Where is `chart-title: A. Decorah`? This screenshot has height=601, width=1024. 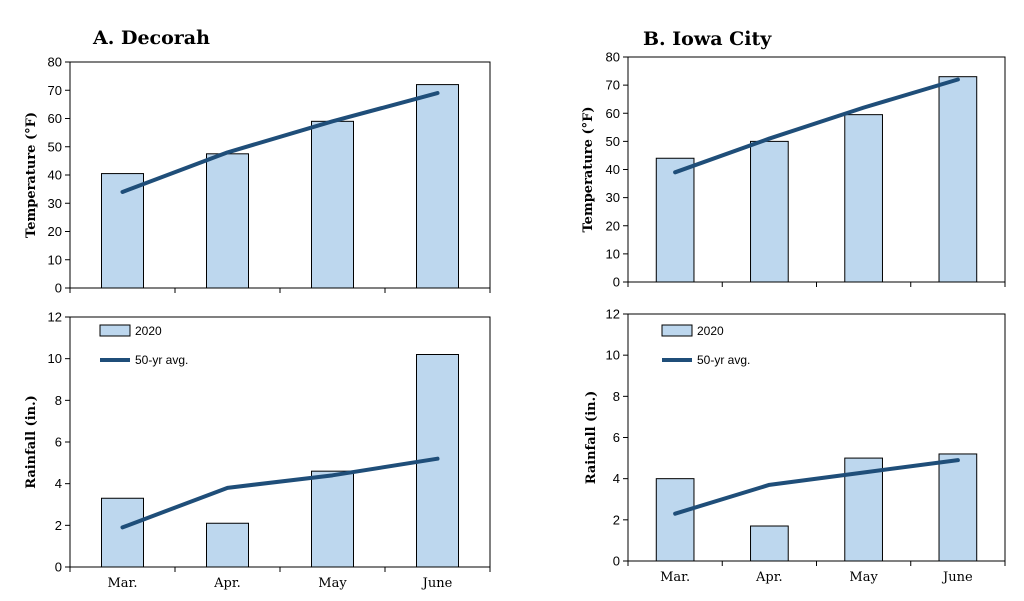 chart-title: A. Decorah is located at coordinates (151, 38).